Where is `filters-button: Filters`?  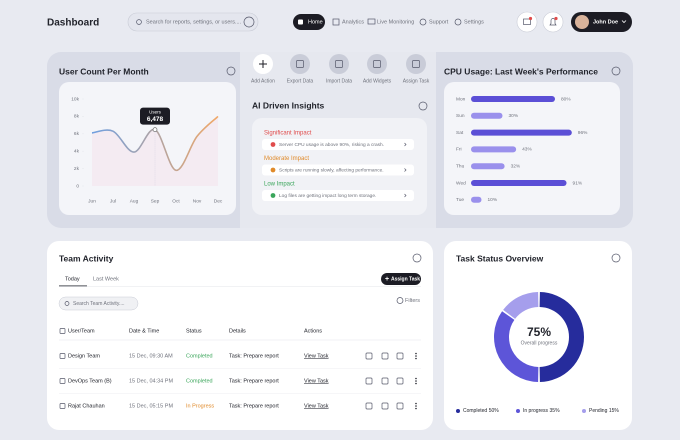
filters-button: Filters is located at coordinates (412, 301).